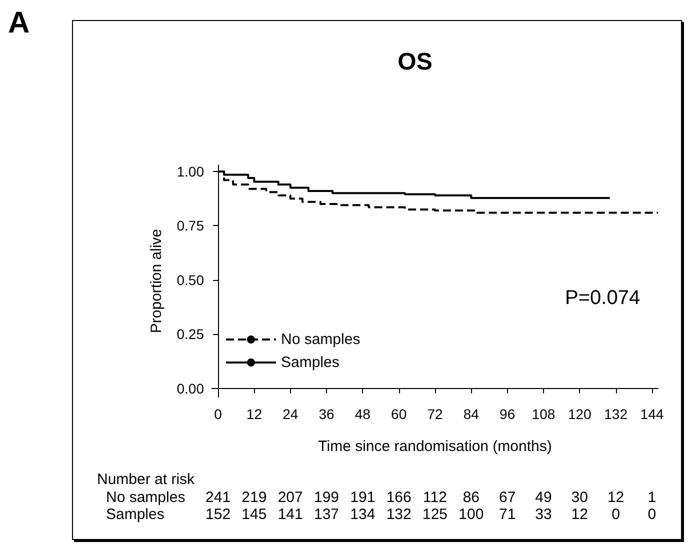 The height and width of the screenshot is (550, 688). I want to click on legend-label: Samples, so click(310, 362).